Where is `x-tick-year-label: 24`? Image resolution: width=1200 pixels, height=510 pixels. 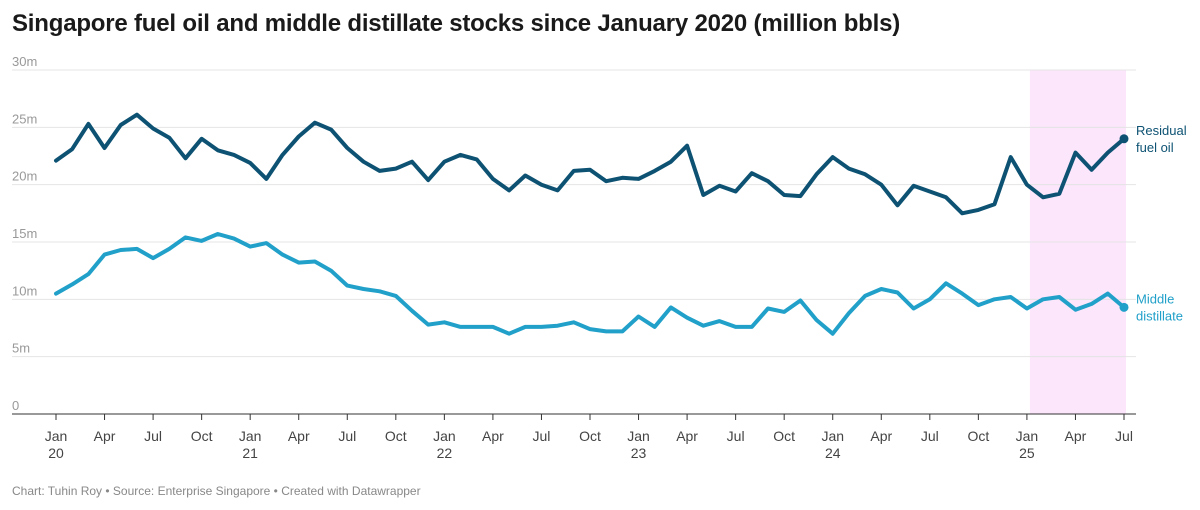 x-tick-year-label: 24 is located at coordinates (833, 453).